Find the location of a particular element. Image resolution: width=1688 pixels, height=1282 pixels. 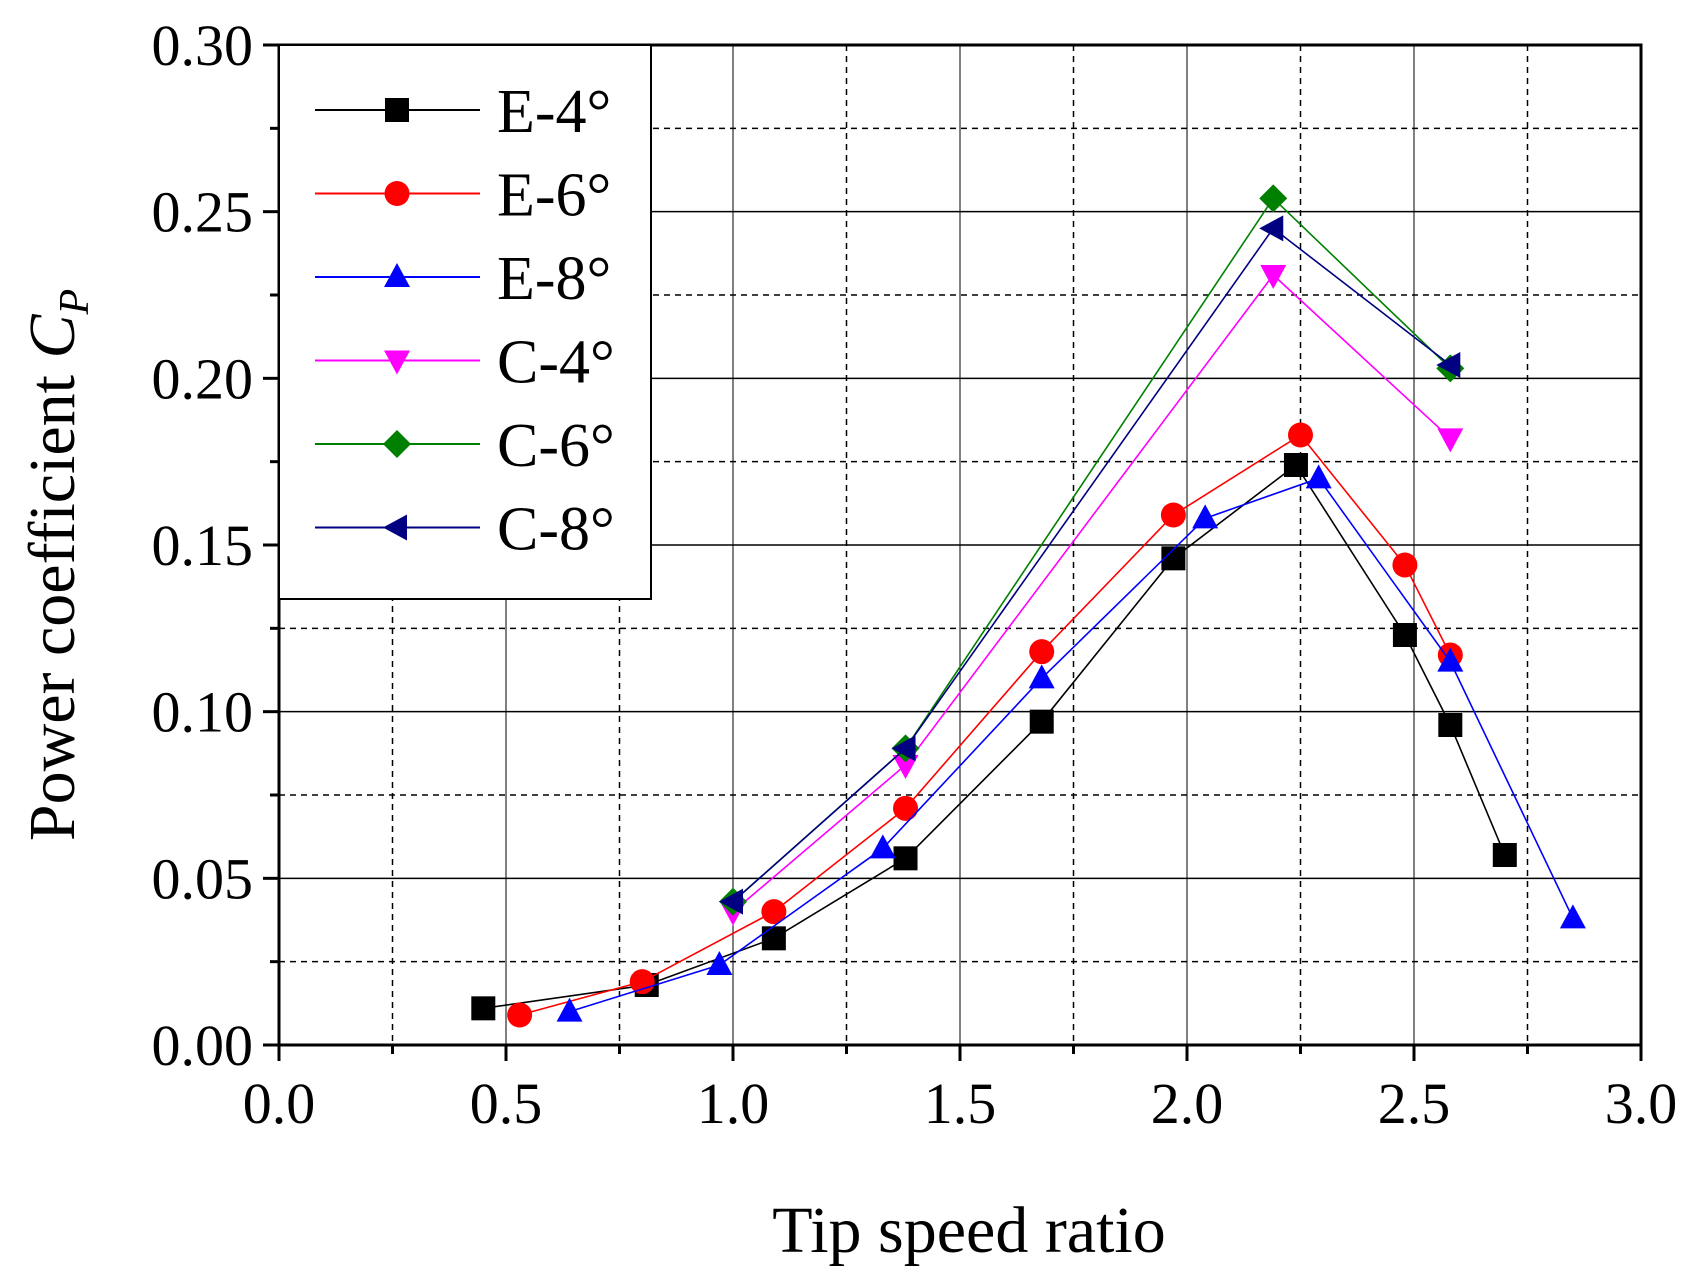

y-tick-label: 0.10 is located at coordinates (203, 712).